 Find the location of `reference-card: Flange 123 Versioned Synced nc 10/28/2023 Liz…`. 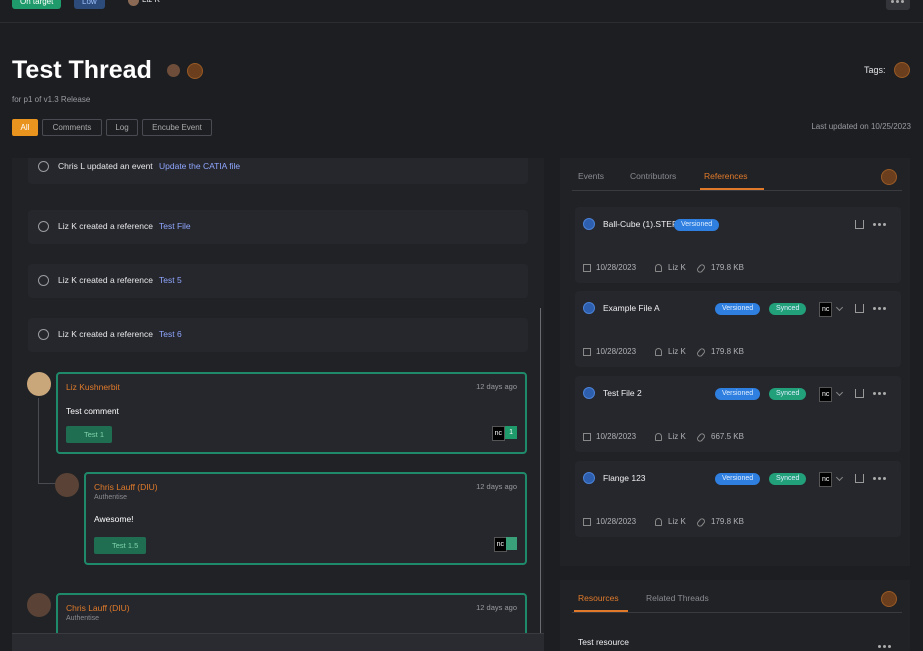

reference-card: Flange 123 Versioned Synced nc 10/28/2023 Liz… is located at coordinates (738, 499).